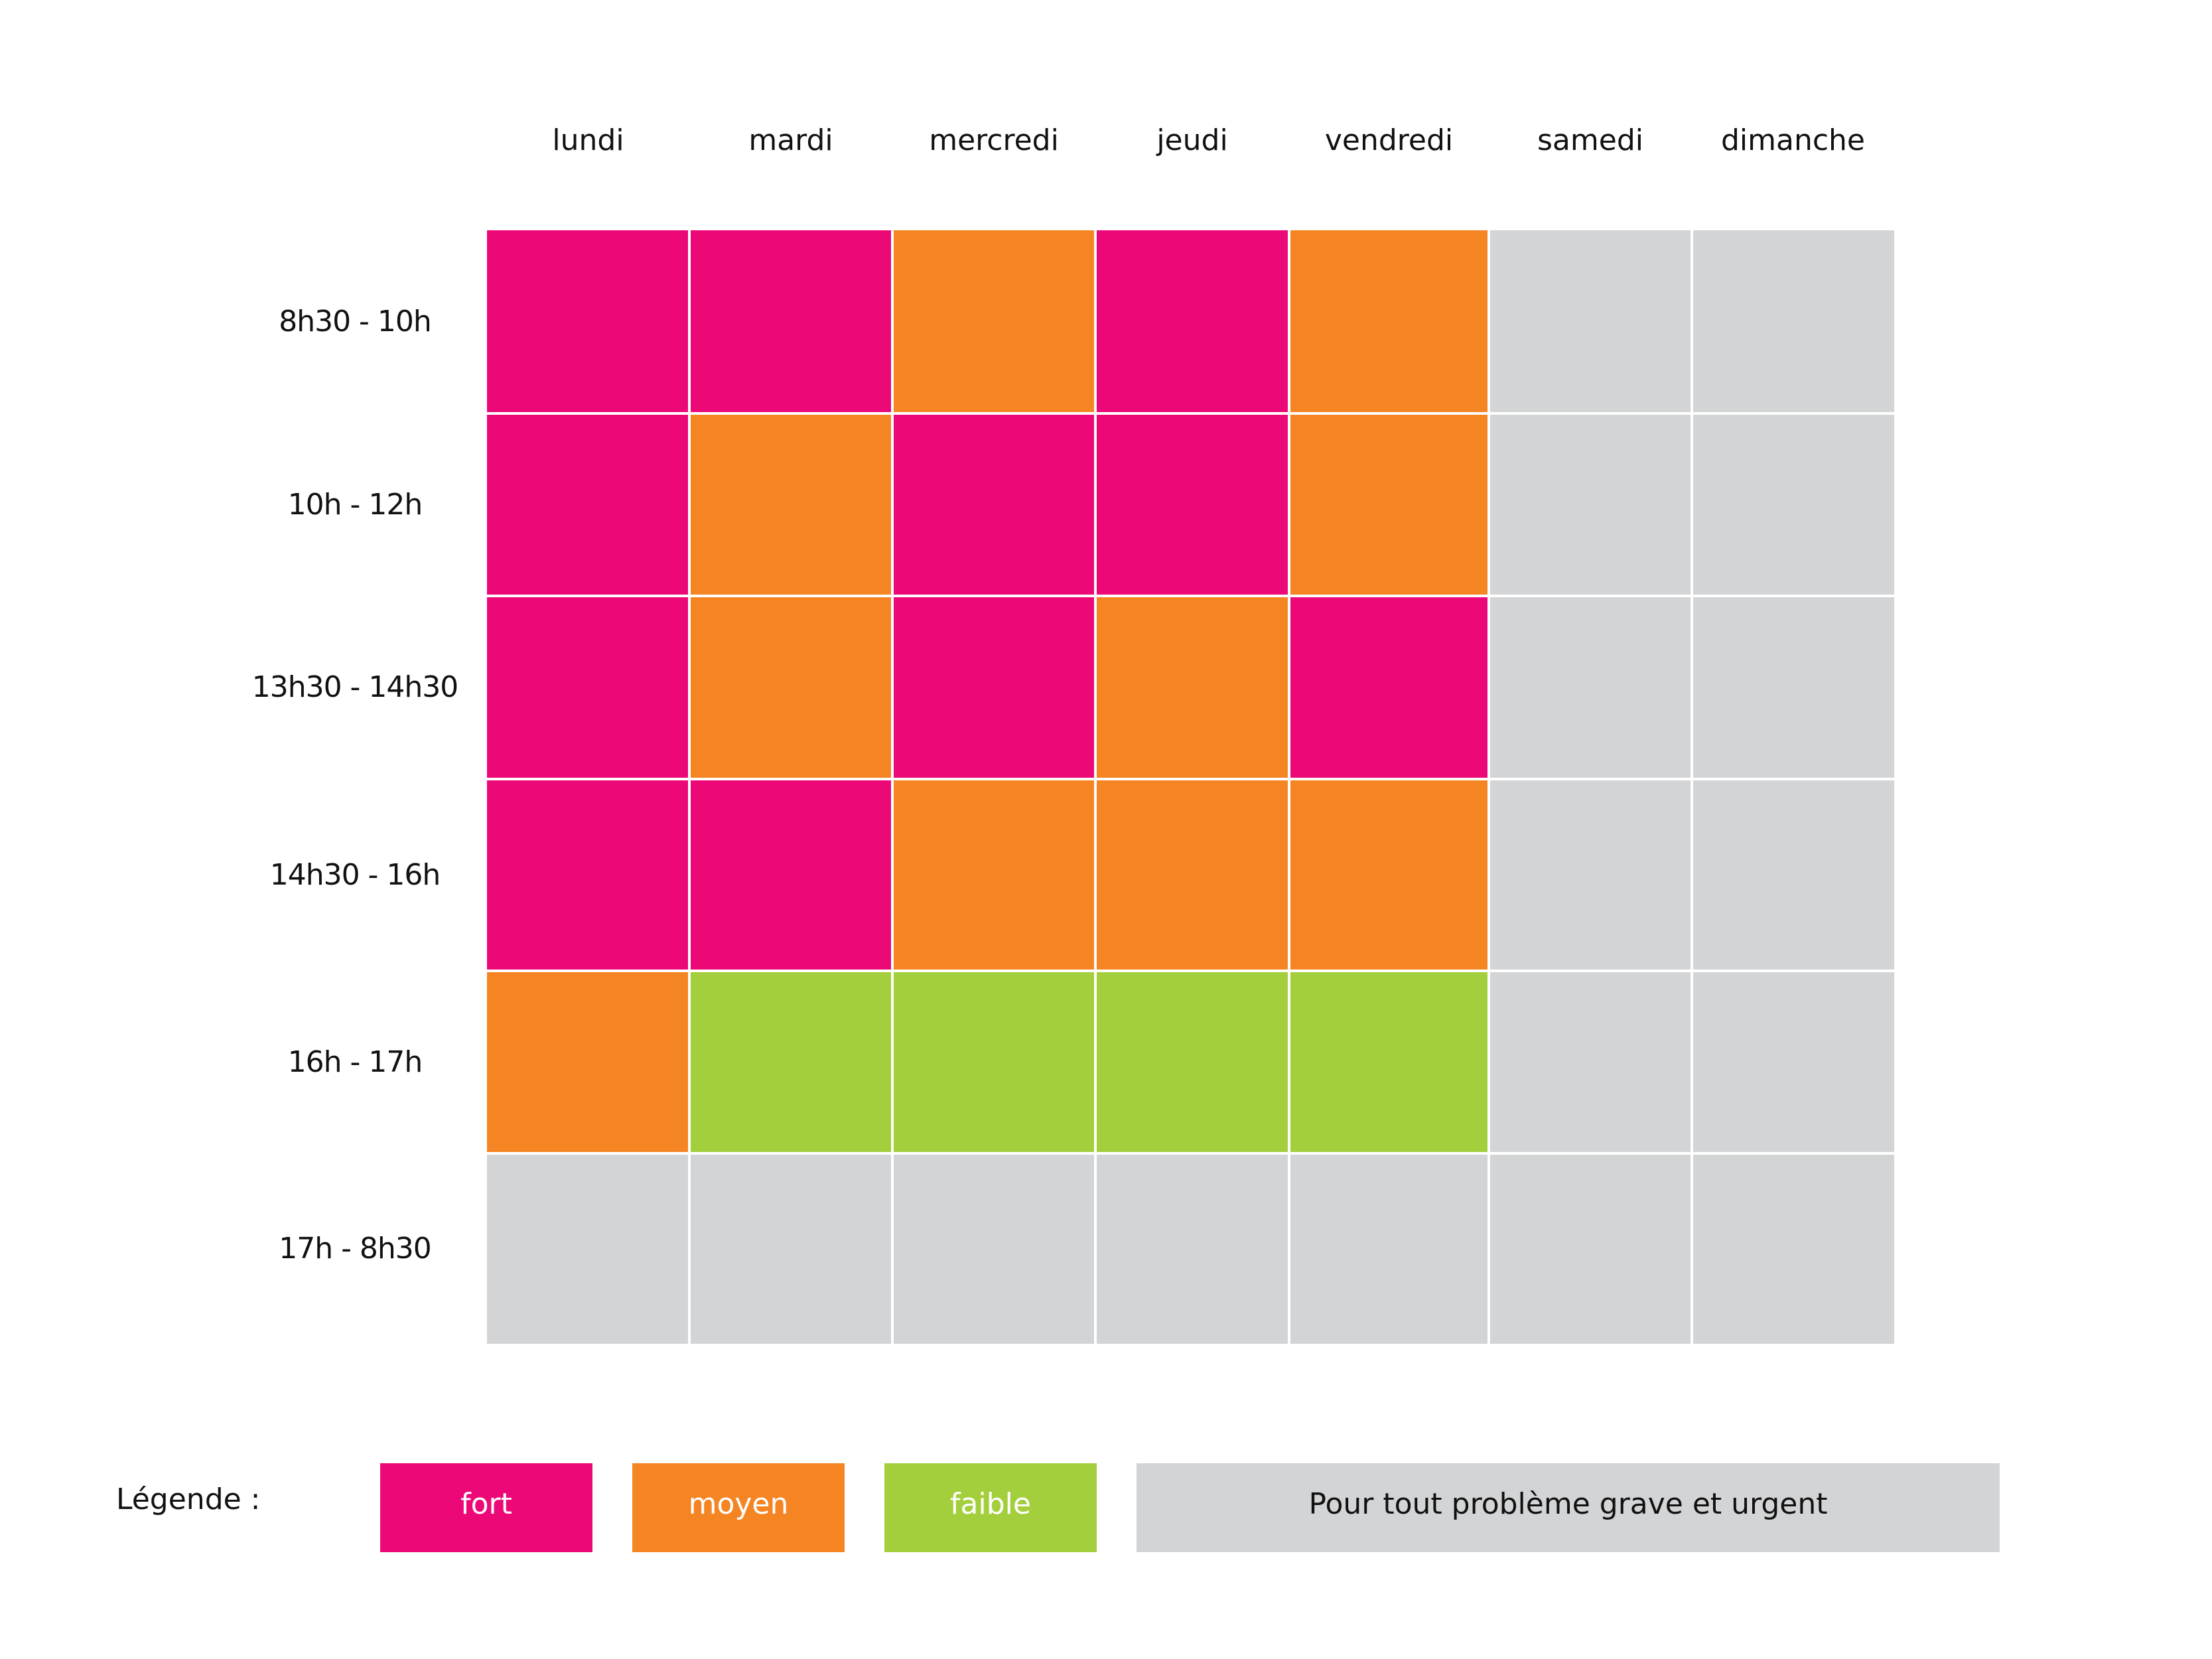  What do you see at coordinates (1192, 687) in the screenshot?
I see `heatmap-cell-r2-c3` at bounding box center [1192, 687].